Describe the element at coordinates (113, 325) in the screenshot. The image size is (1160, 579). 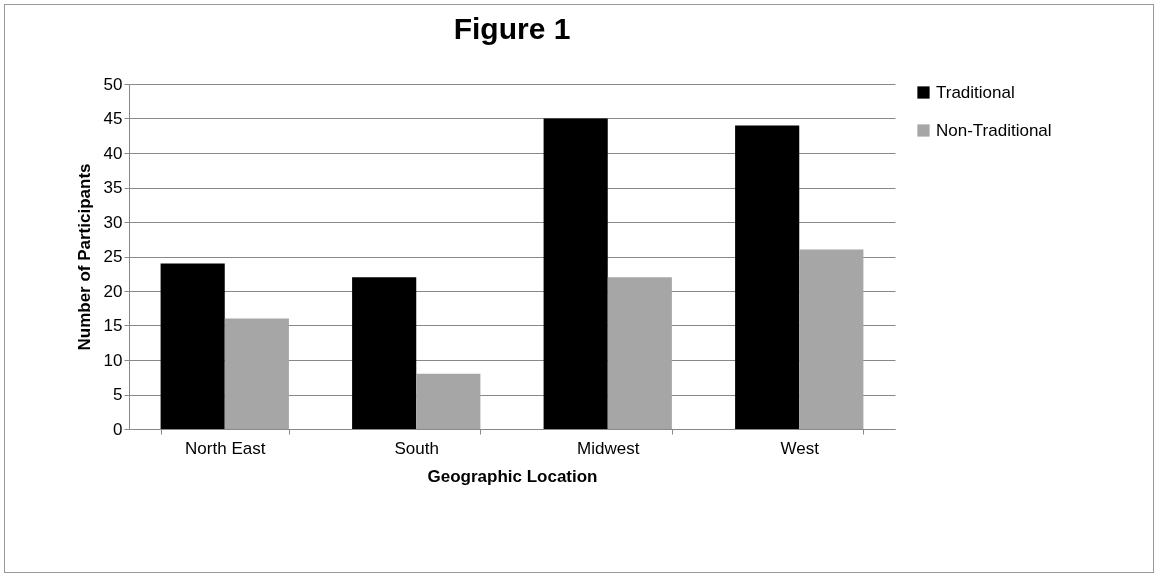
I see `y-tick-label: 15` at that location.